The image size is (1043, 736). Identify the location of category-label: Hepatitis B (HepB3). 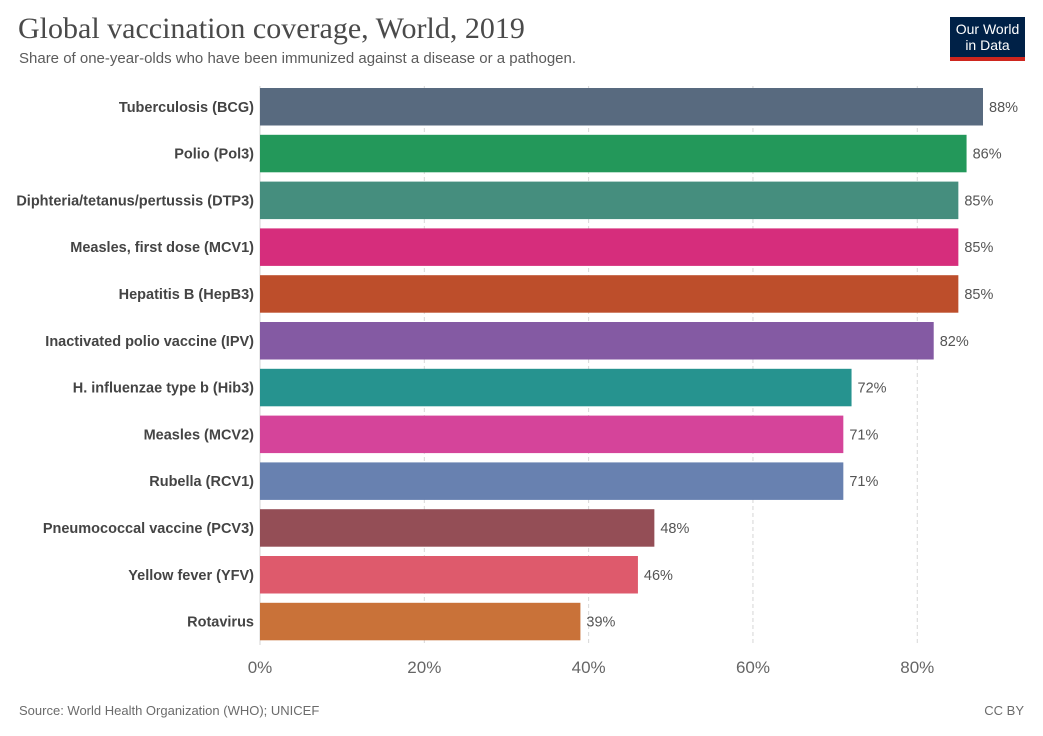
(187, 295).